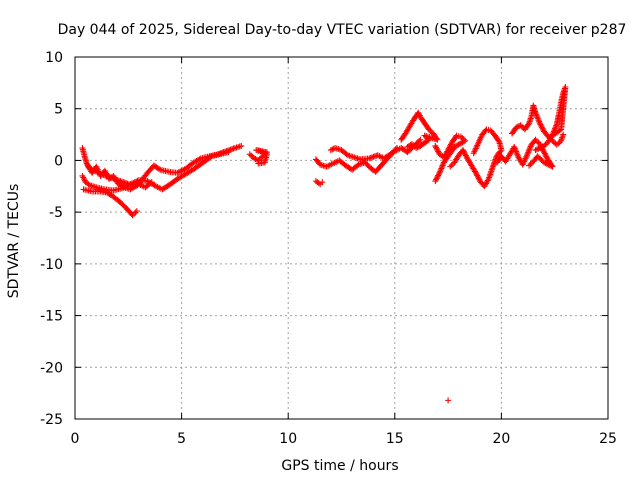  I want to click on y-tick-label: 10, so click(54, 58).